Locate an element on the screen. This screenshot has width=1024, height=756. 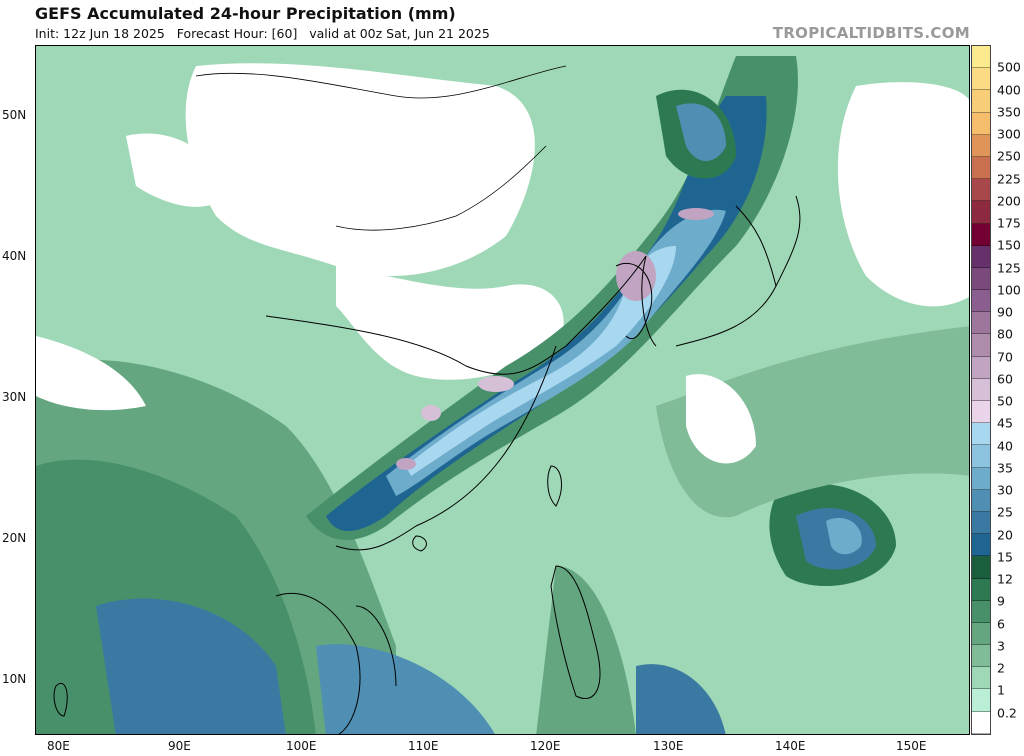
colorbar-label: 150 is located at coordinates (1009, 245).